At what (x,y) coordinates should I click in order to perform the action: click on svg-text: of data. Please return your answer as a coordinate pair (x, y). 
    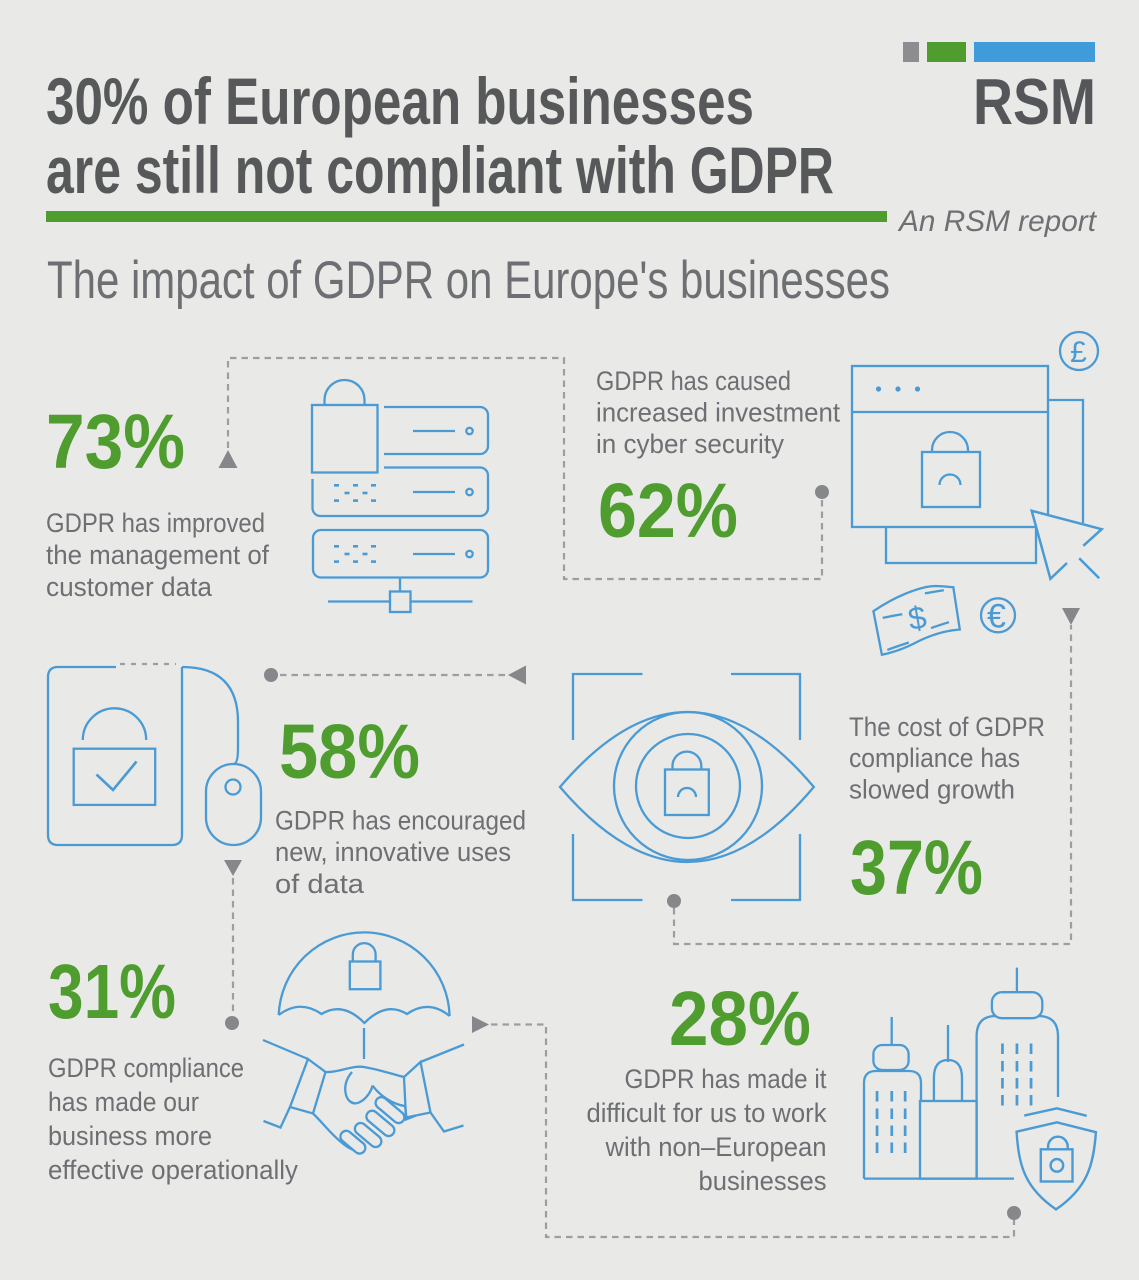
    Looking at the image, I should click on (320, 884).